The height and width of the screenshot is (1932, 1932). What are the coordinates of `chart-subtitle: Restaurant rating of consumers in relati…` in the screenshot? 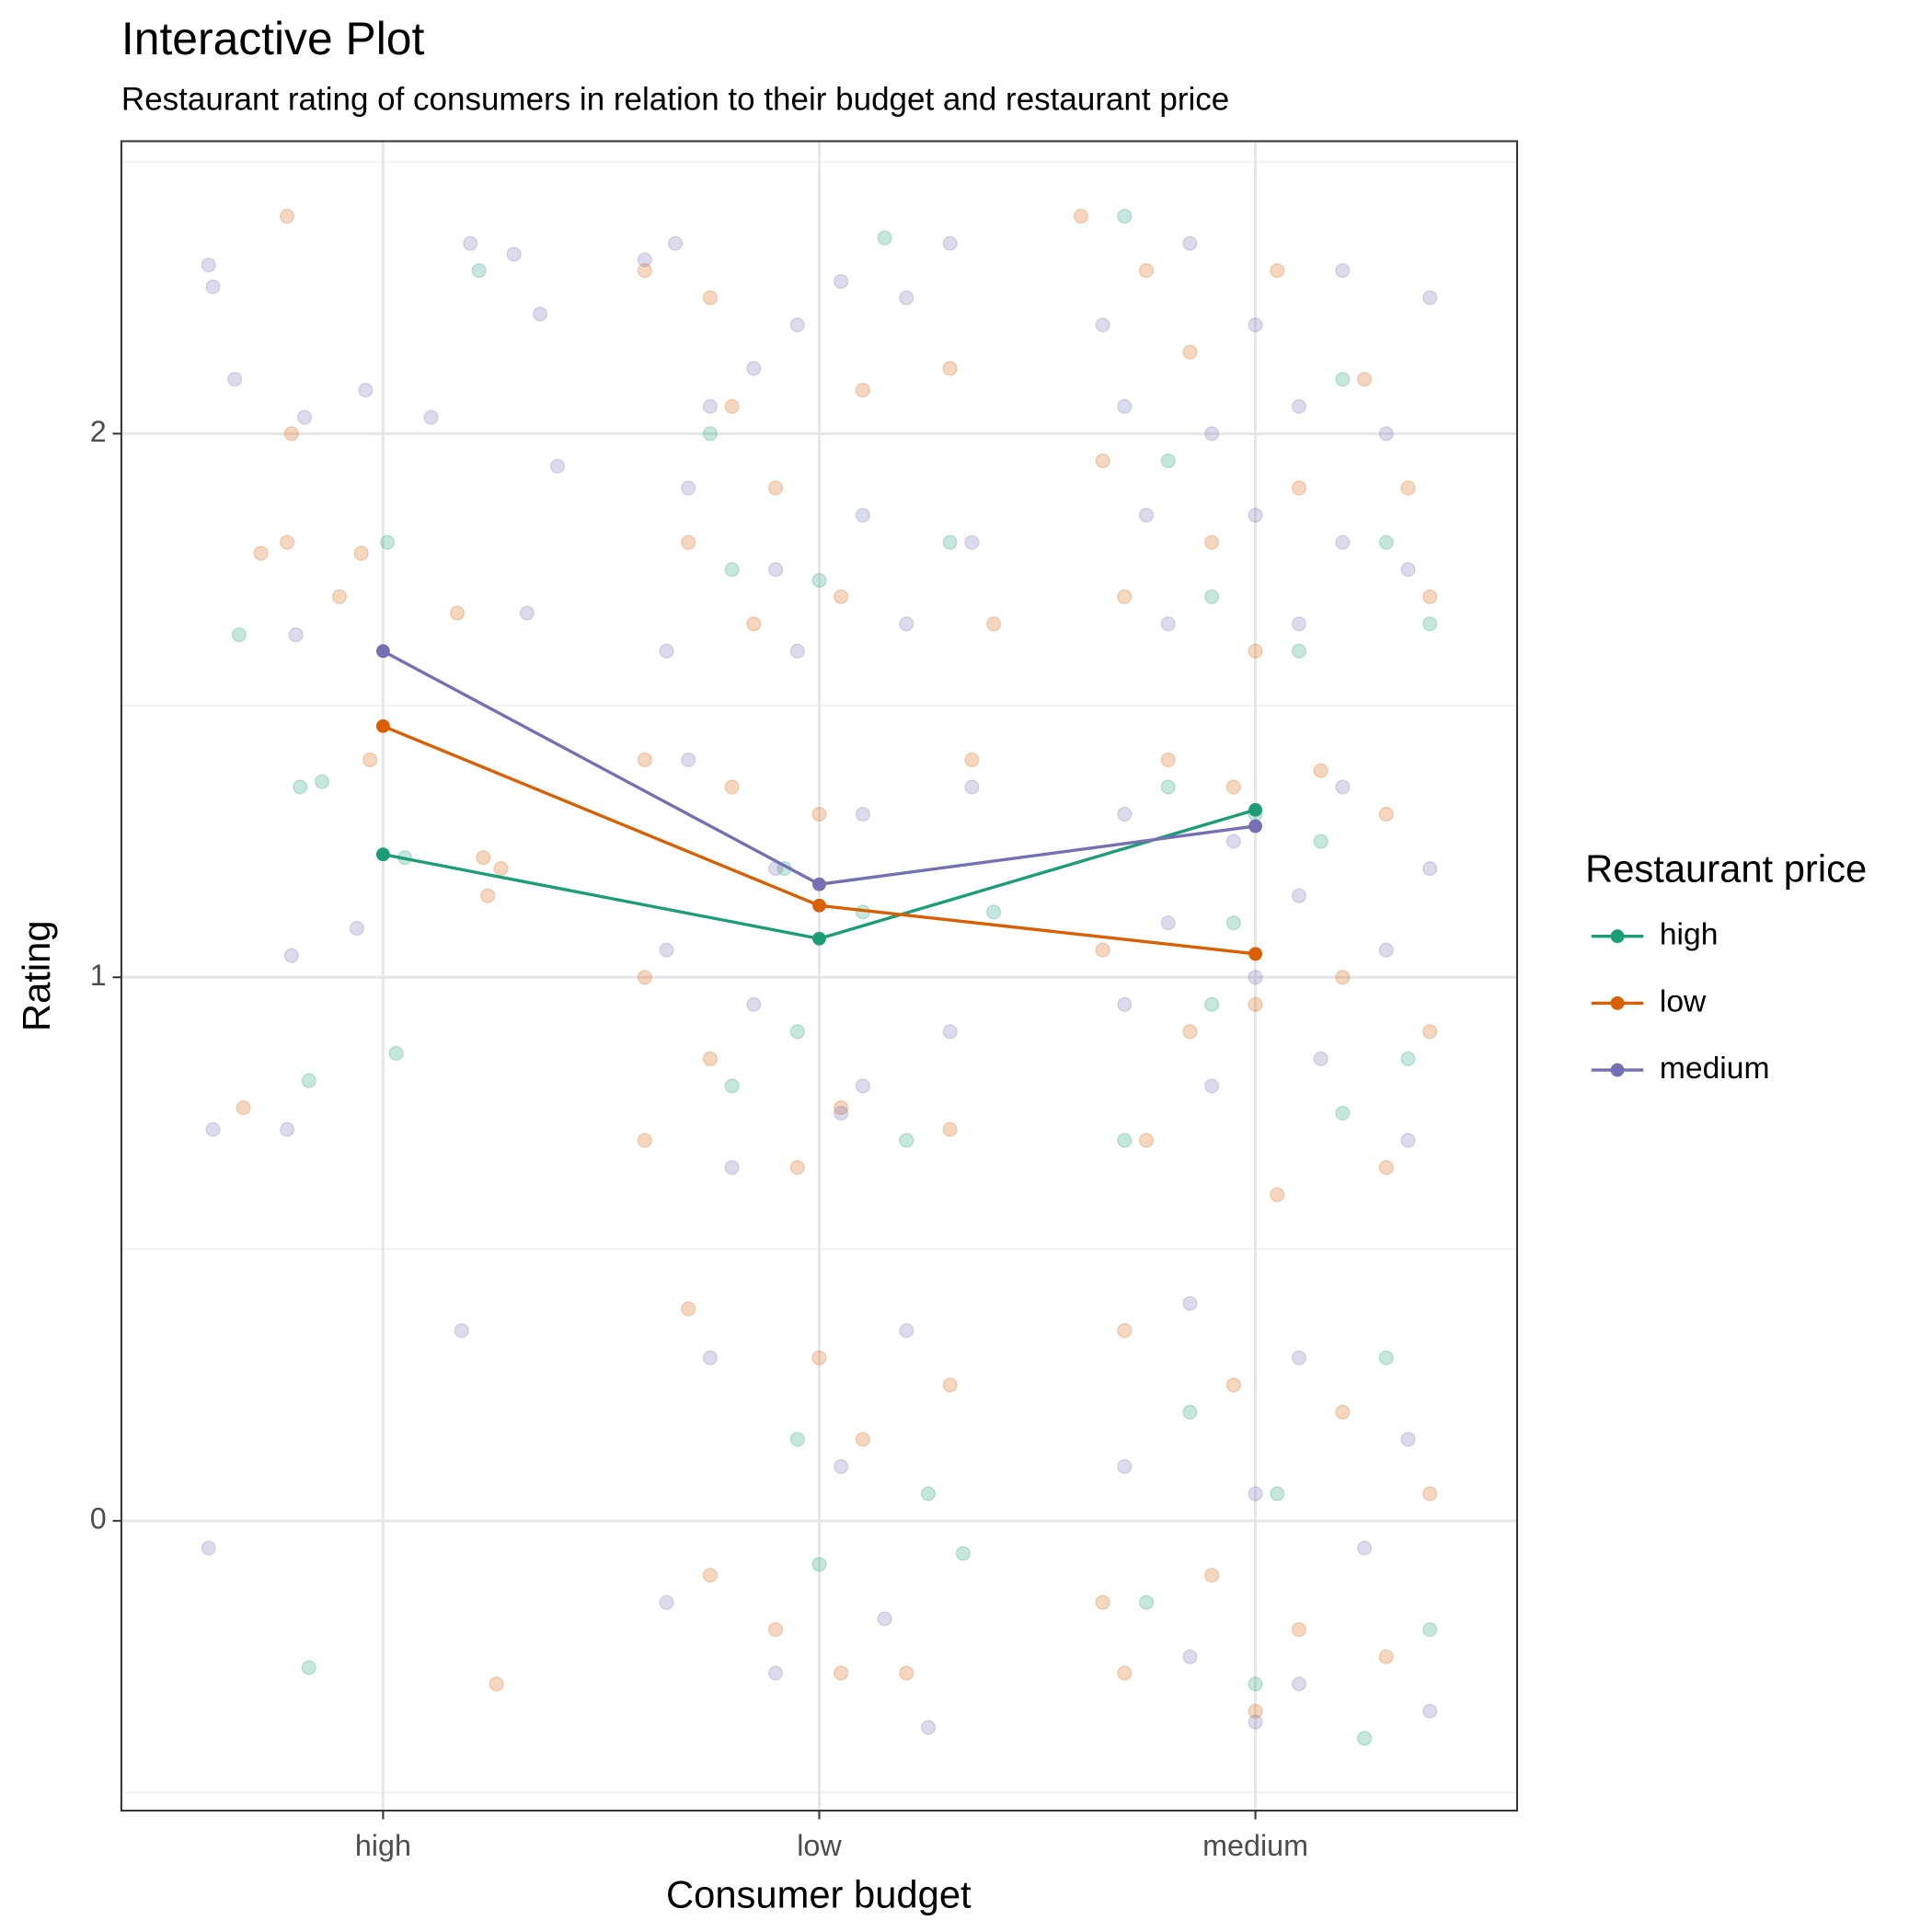 It's located at (675, 100).